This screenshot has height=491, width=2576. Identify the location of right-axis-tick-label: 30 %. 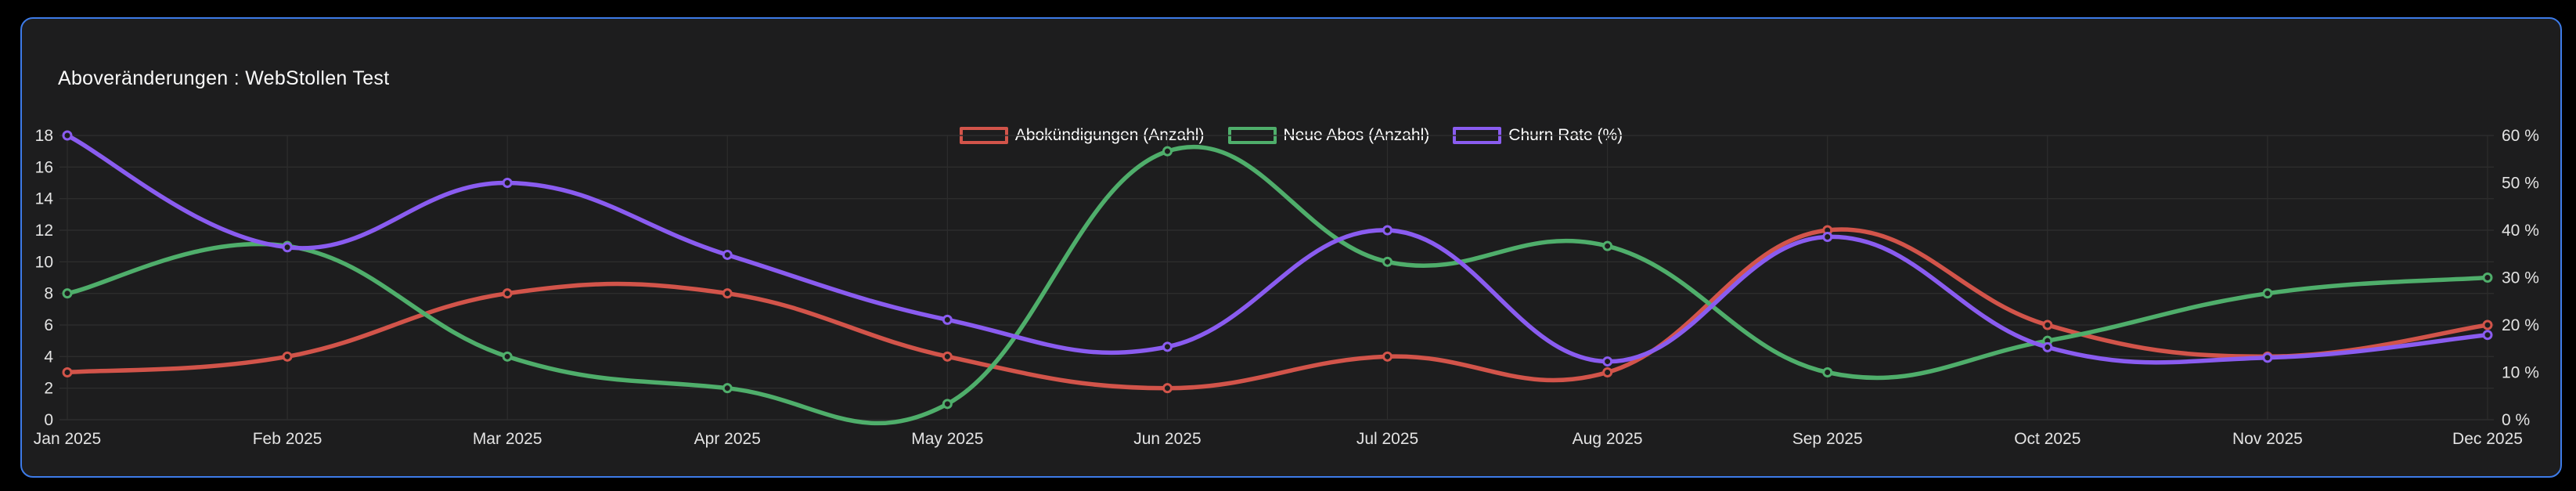
(2520, 278).